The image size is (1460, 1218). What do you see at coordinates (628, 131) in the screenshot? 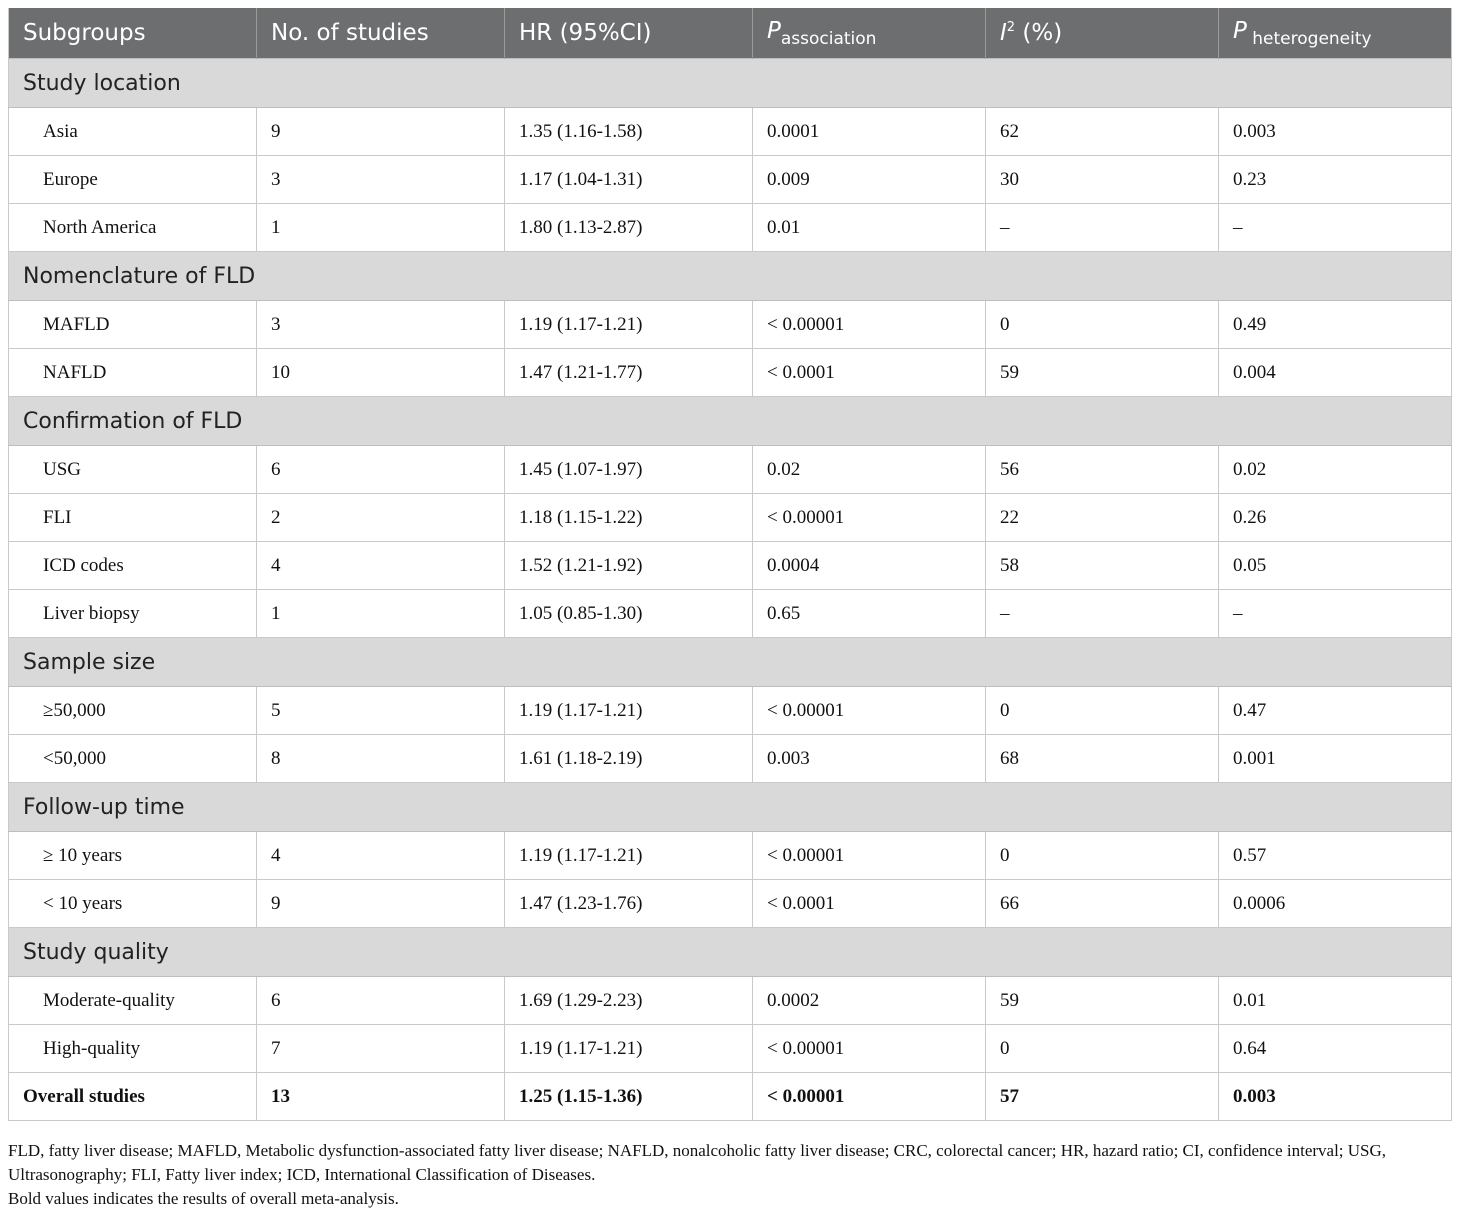
I see `hr-cell: 1.35 (1.16-1.58)` at bounding box center [628, 131].